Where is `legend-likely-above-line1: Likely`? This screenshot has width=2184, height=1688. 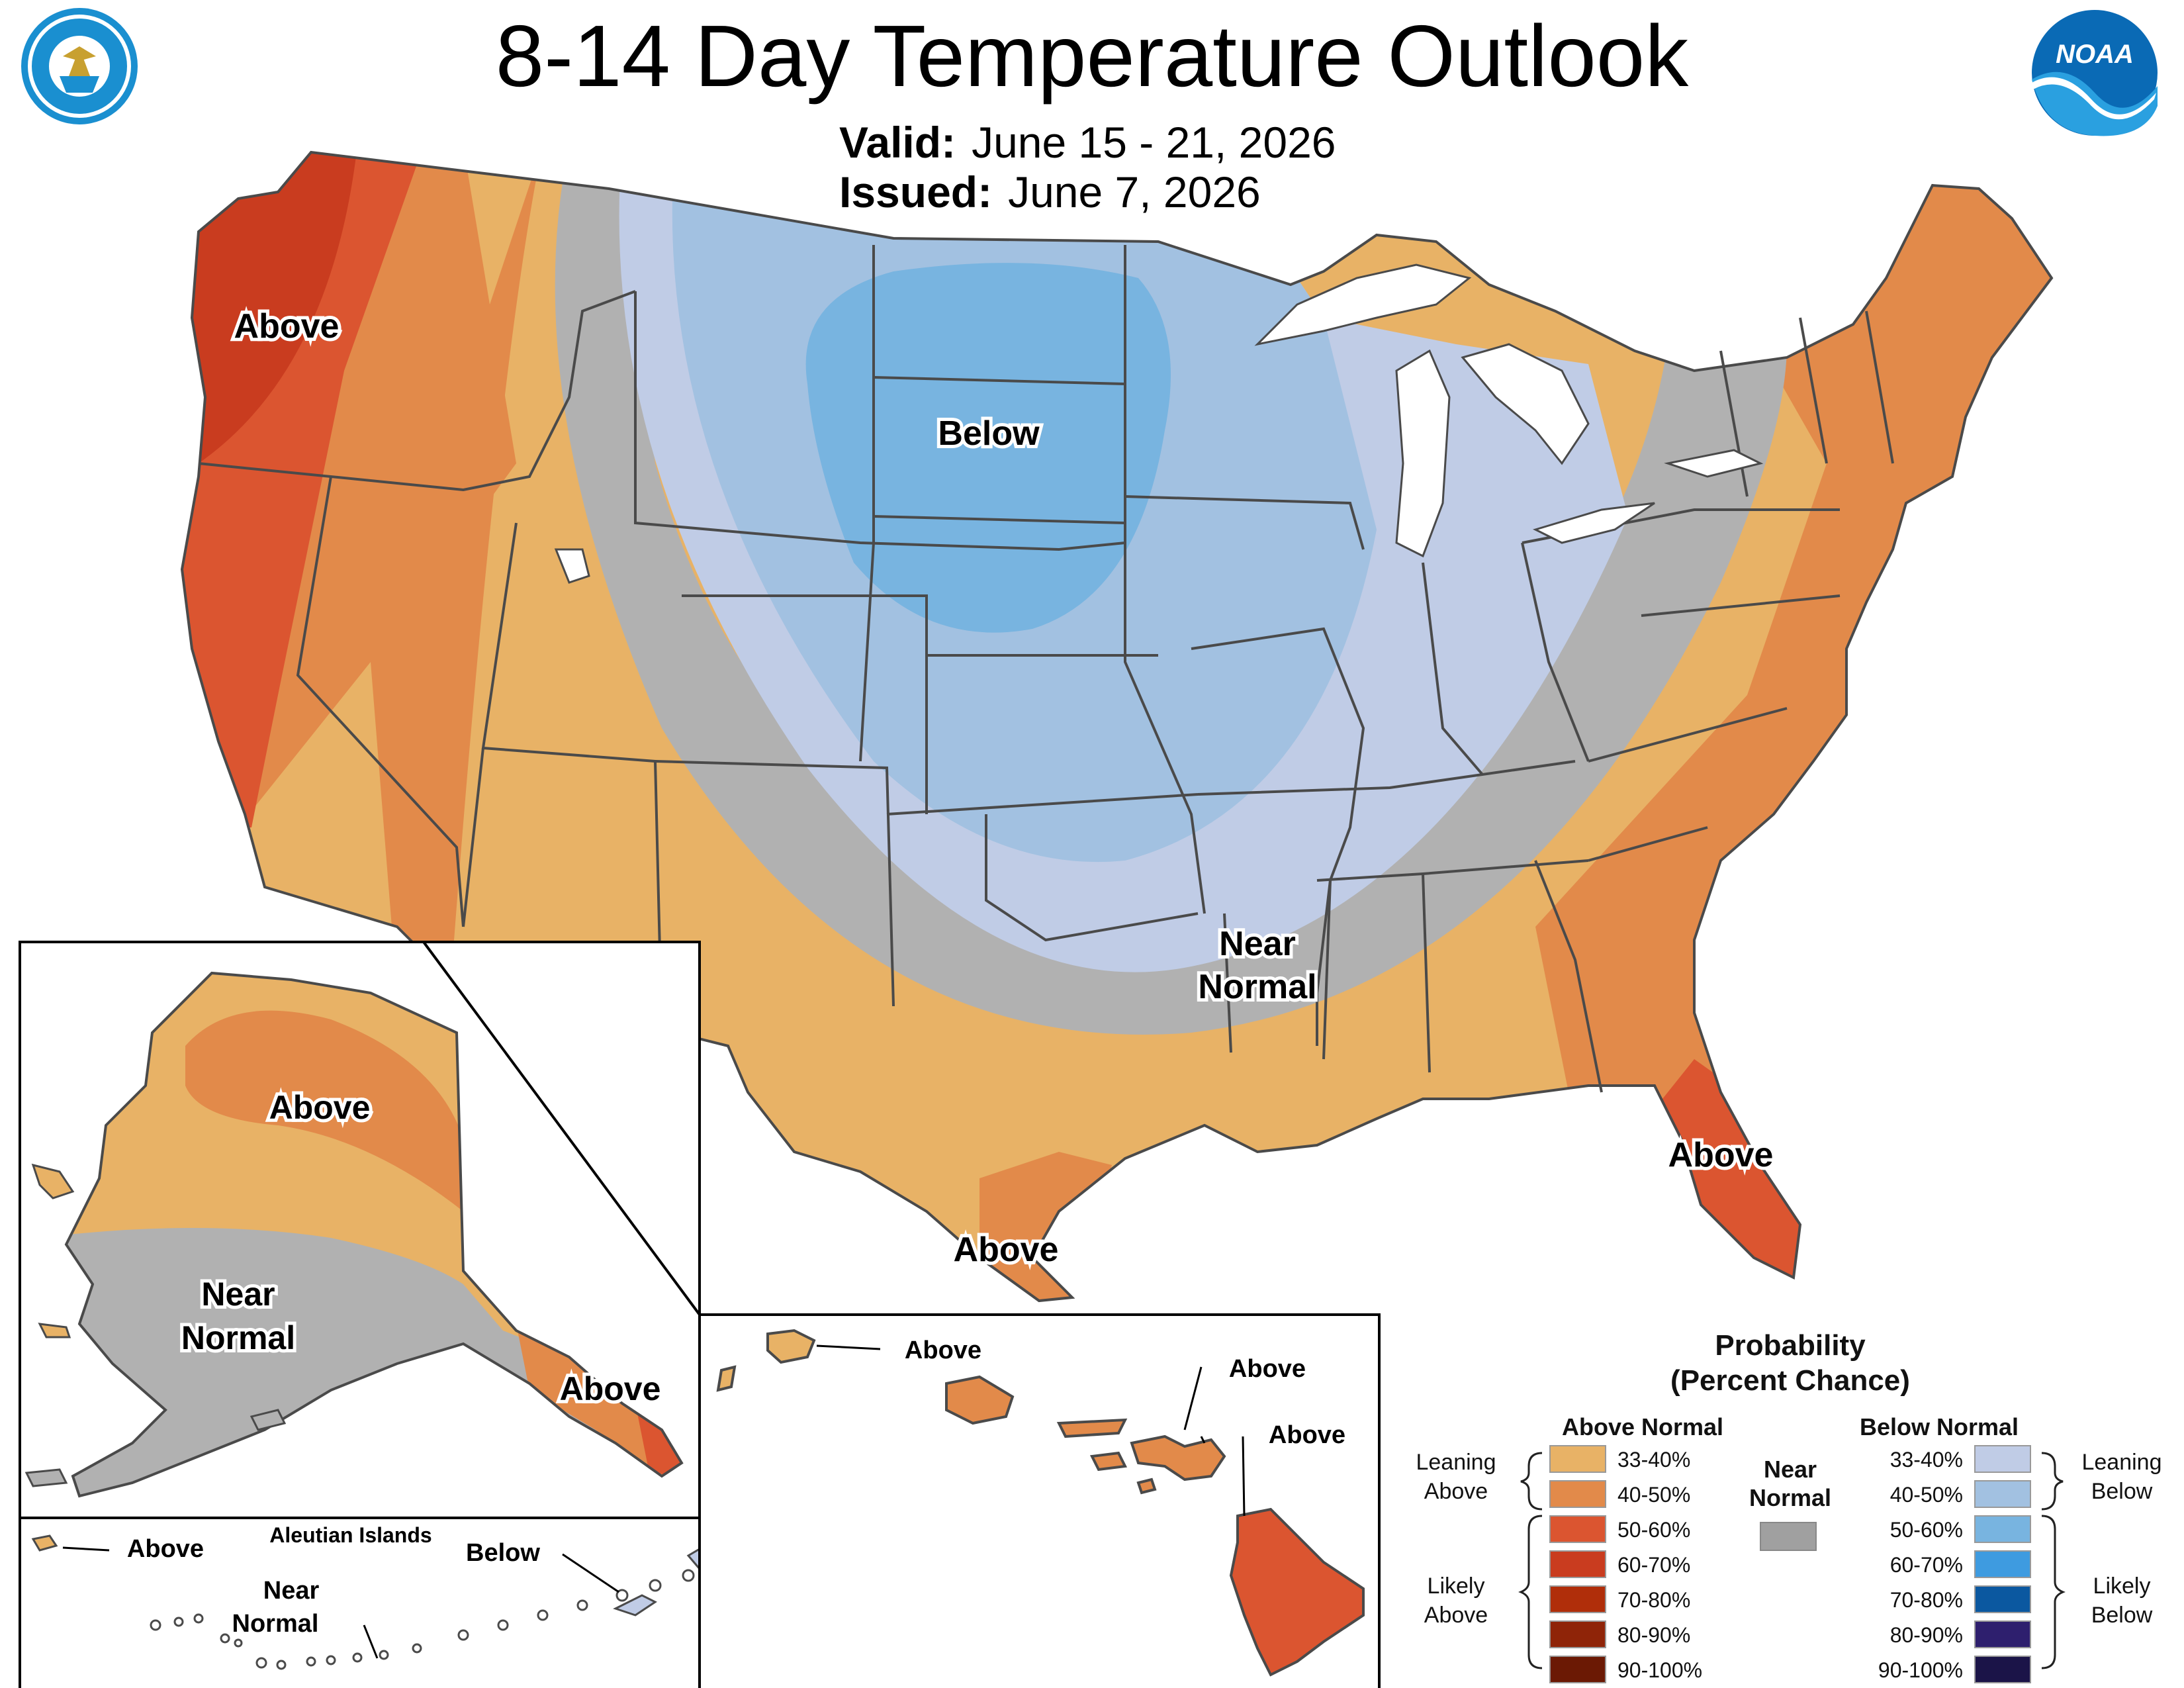 legend-likely-above-line1: Likely is located at coordinates (1456, 1586).